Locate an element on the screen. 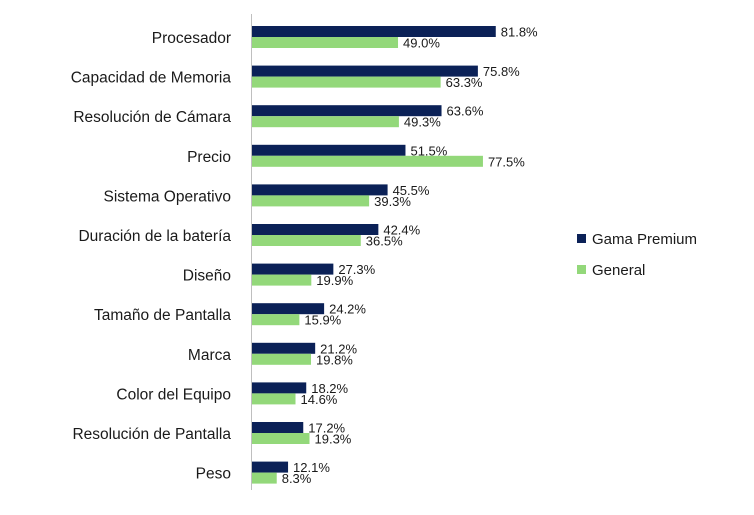 This screenshot has height=515, width=754. category-label: Sistema Operativo is located at coordinates (168, 196).